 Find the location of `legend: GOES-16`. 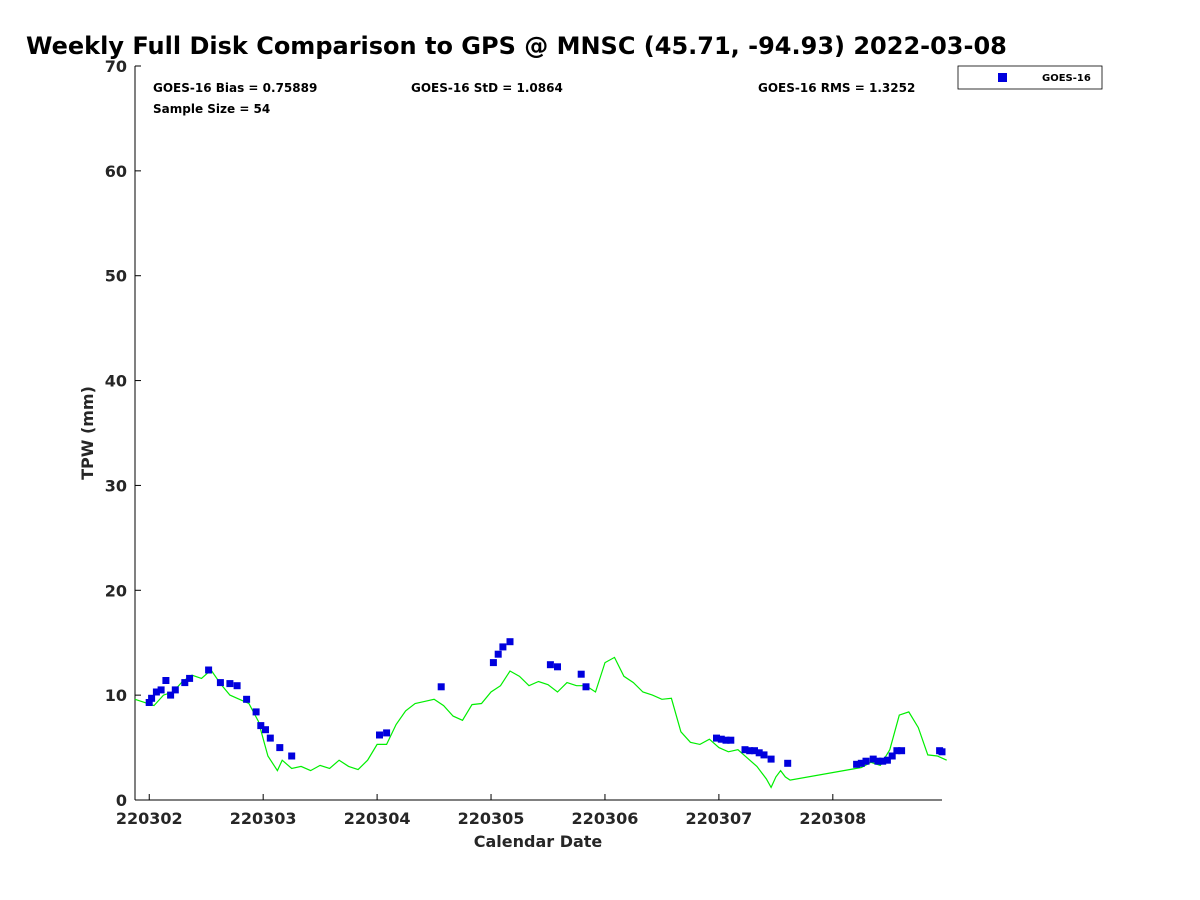

legend: GOES-16 is located at coordinates (1030, 77).